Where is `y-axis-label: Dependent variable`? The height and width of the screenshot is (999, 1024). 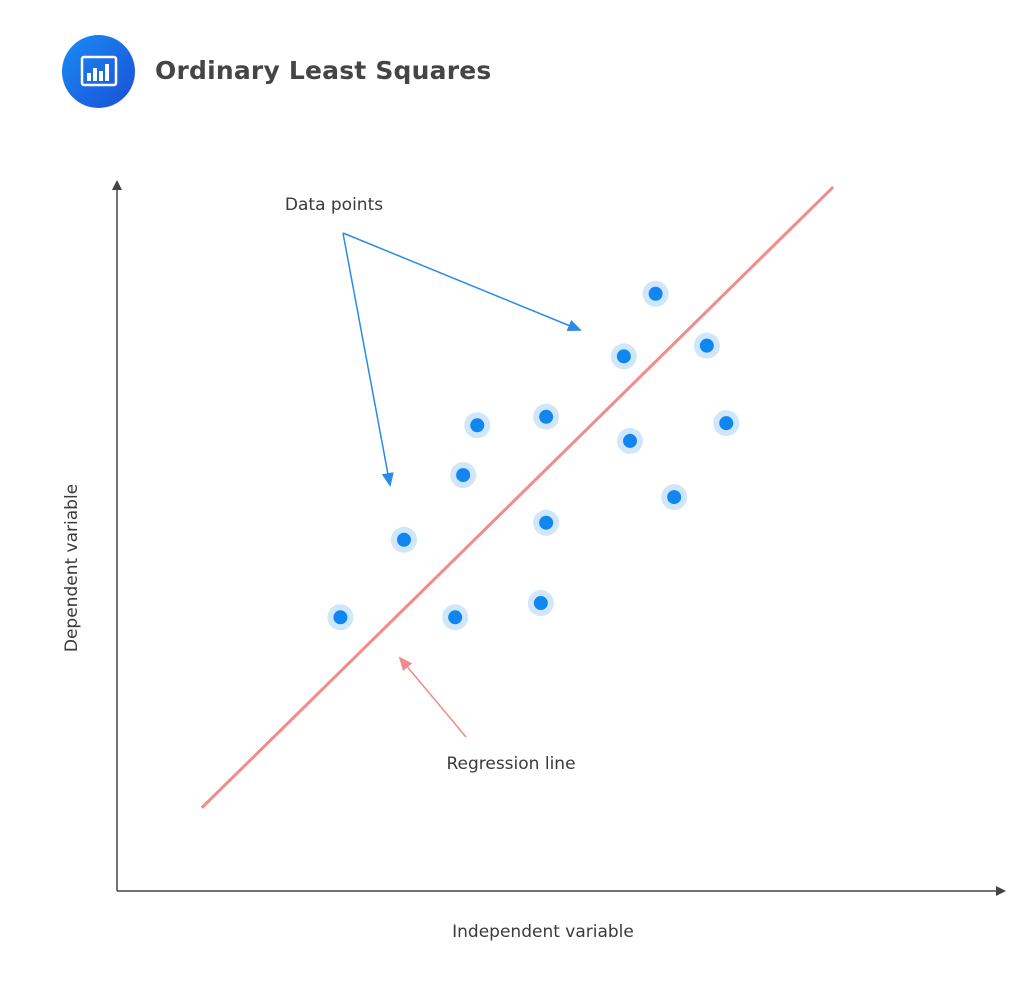 y-axis-label: Dependent variable is located at coordinates (72, 568).